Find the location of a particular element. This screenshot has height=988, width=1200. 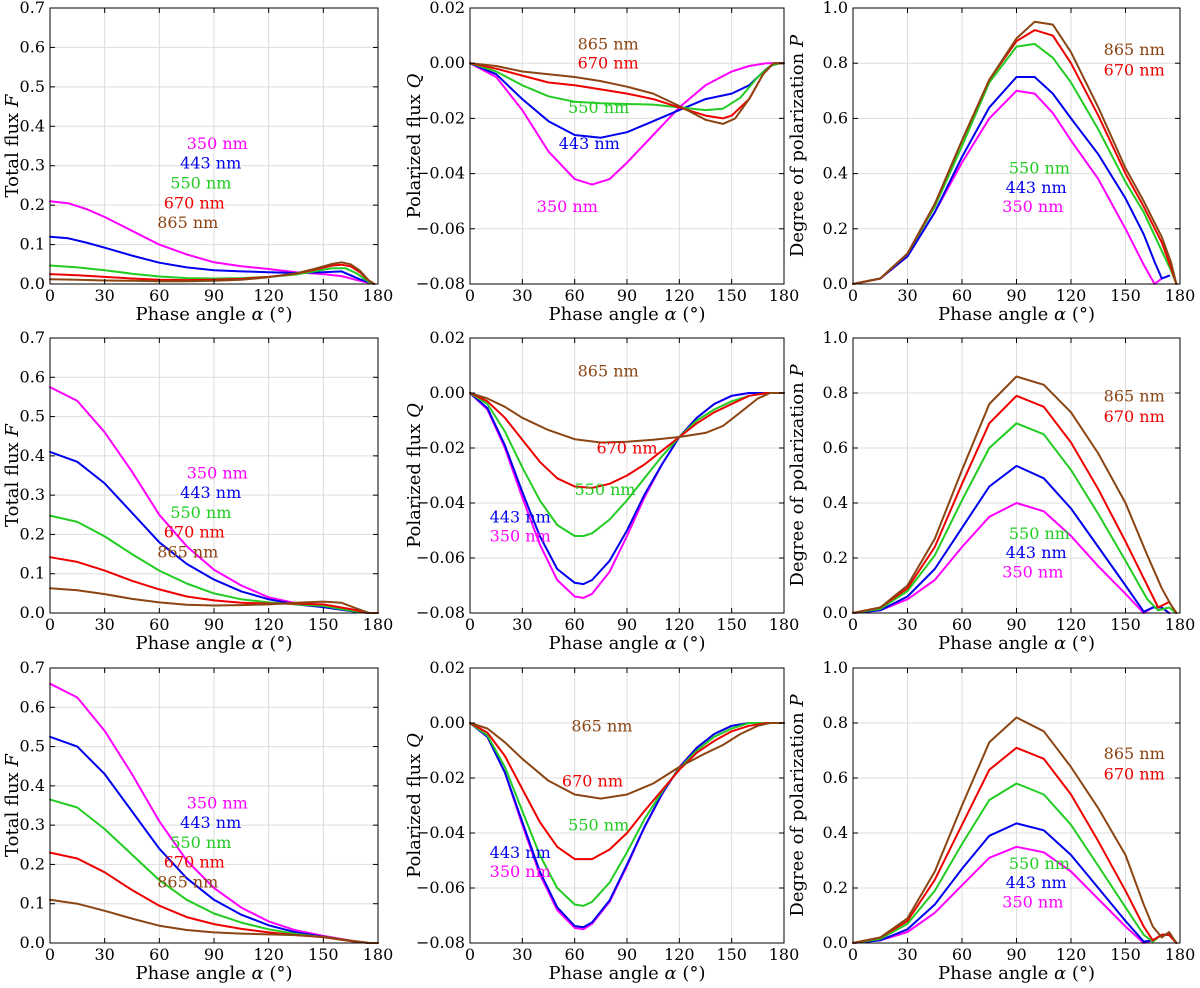

series-line-443nm is located at coordinates (1011, 180).